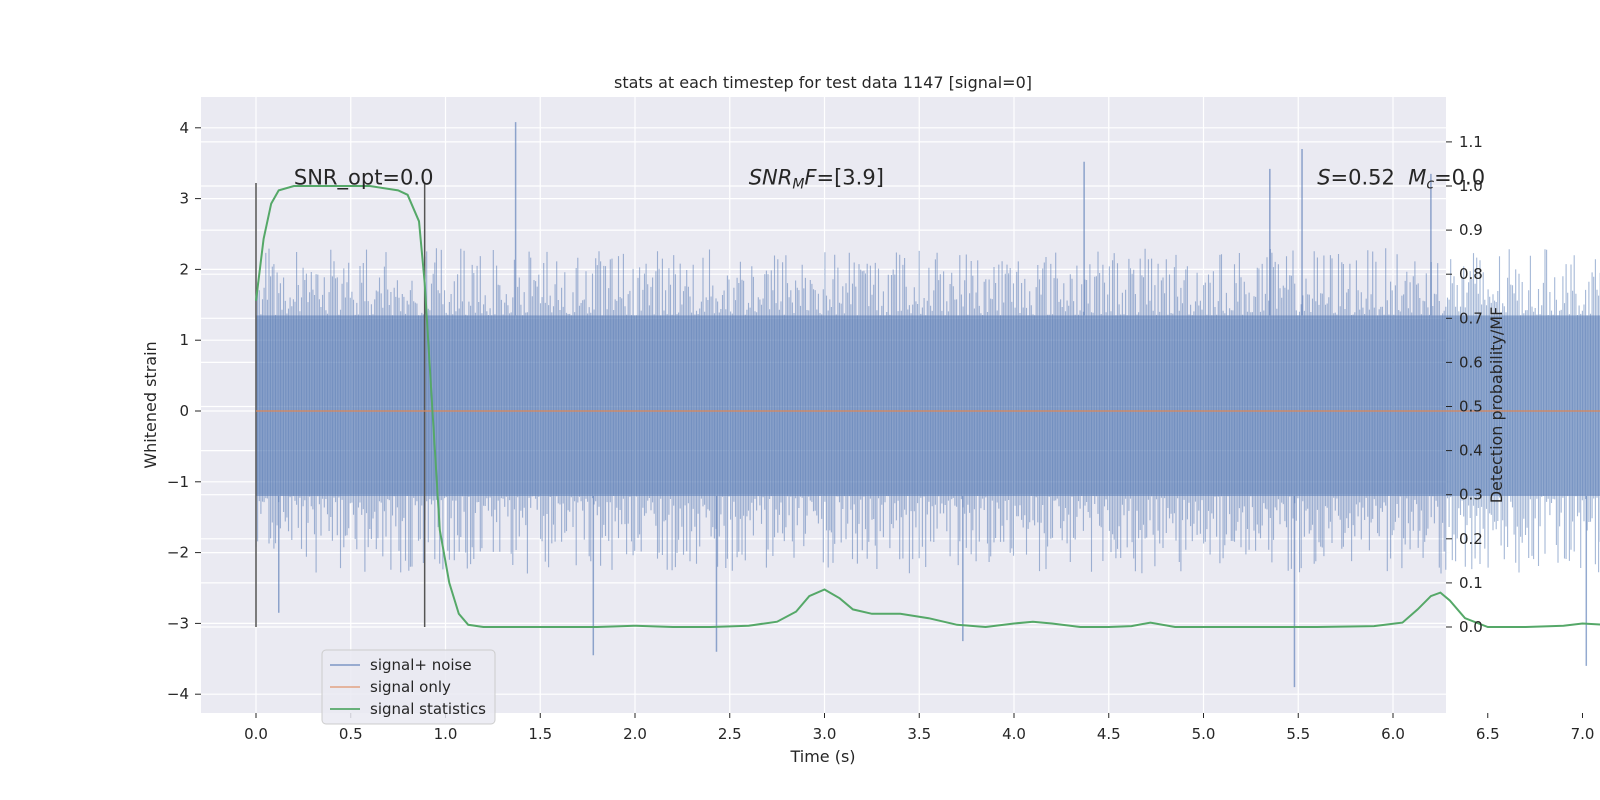  What do you see at coordinates (1393, 734) in the screenshot?
I see `x-tick-label: 6.0` at bounding box center [1393, 734].